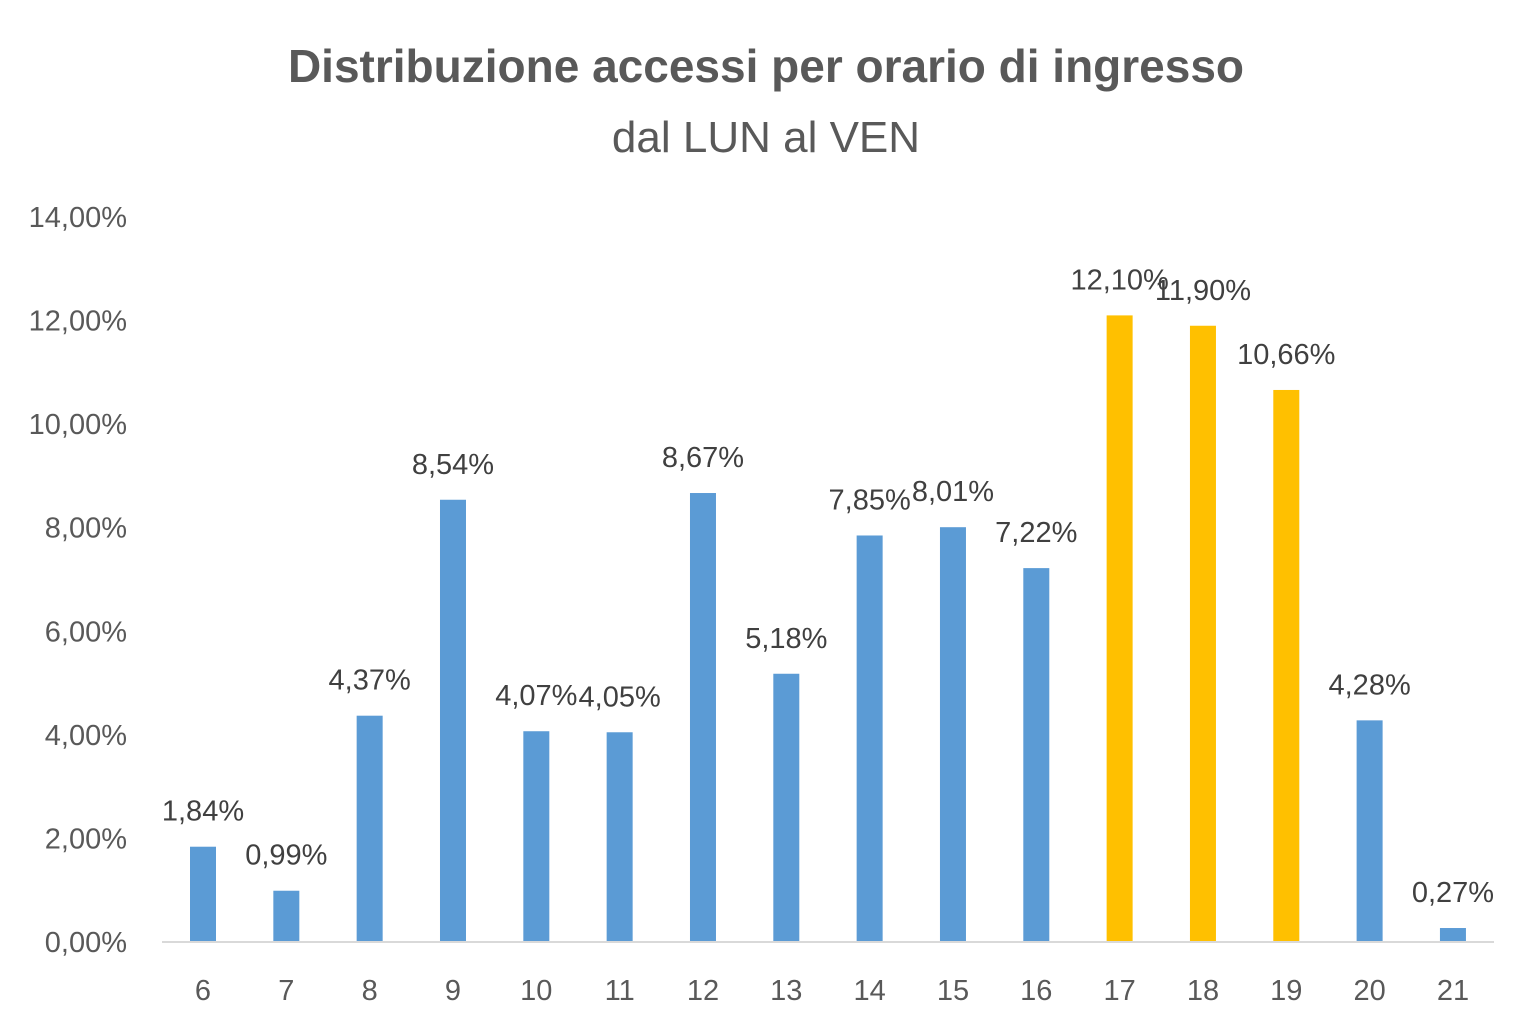 The height and width of the screenshot is (1027, 1536). What do you see at coordinates (203, 812) in the screenshot?
I see `data-label: 1,84%` at bounding box center [203, 812].